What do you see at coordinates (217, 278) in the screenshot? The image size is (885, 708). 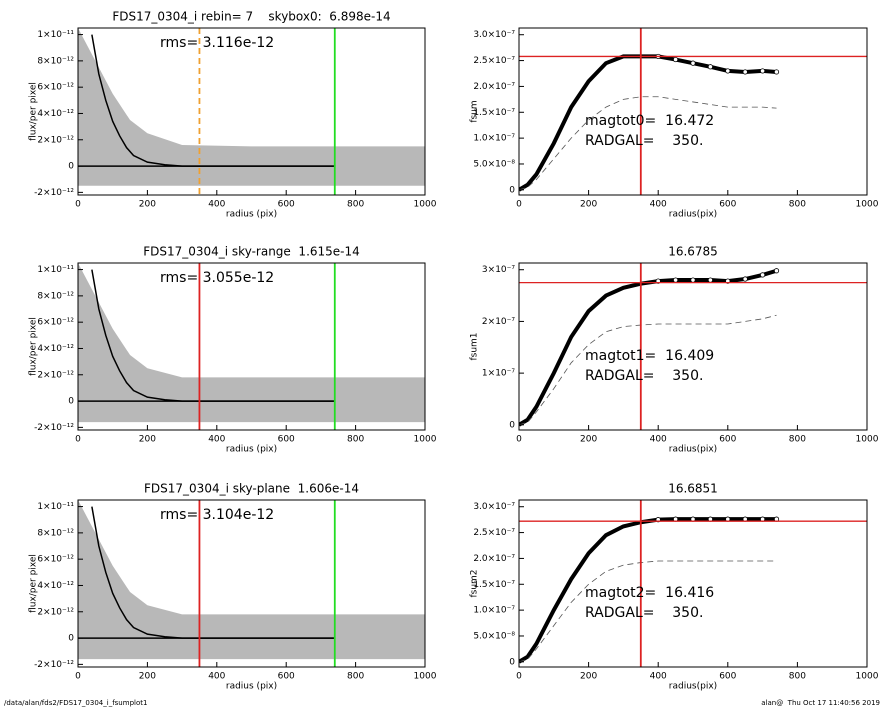 I see `annotation: rms= 3.055e-12` at bounding box center [217, 278].